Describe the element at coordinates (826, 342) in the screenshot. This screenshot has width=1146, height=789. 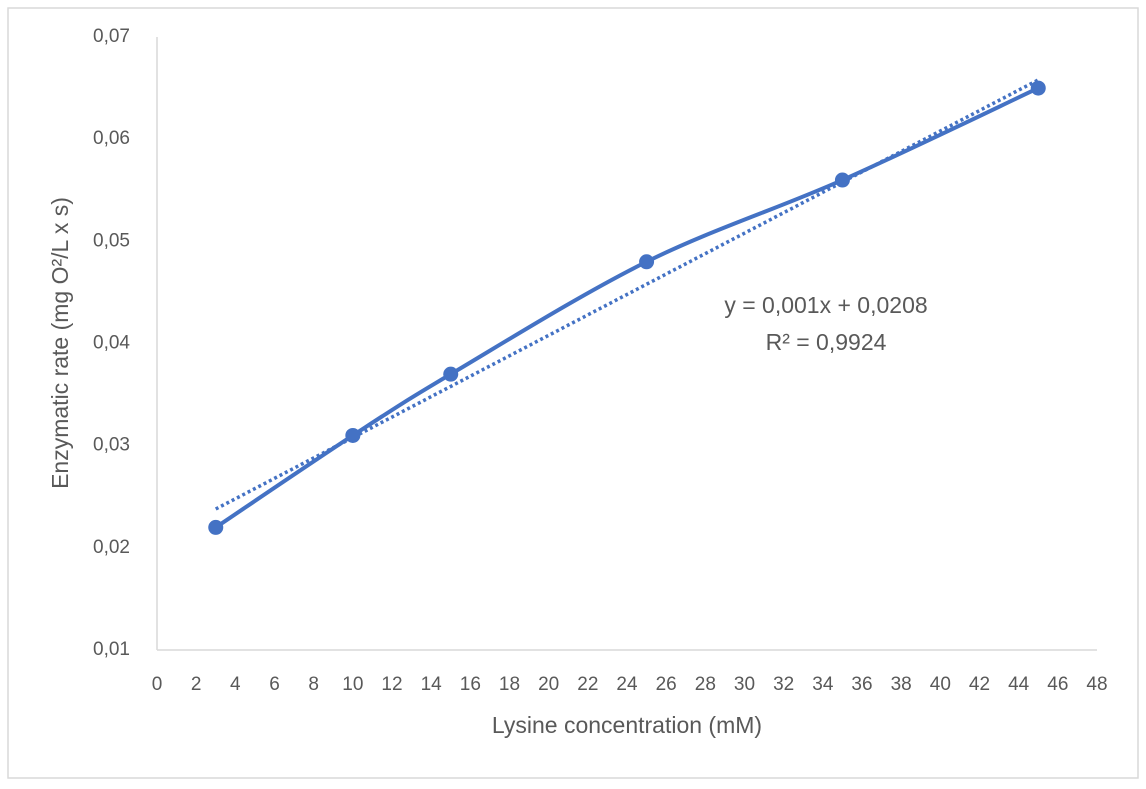
I see `trend-r2: R² = 0,9924` at that location.